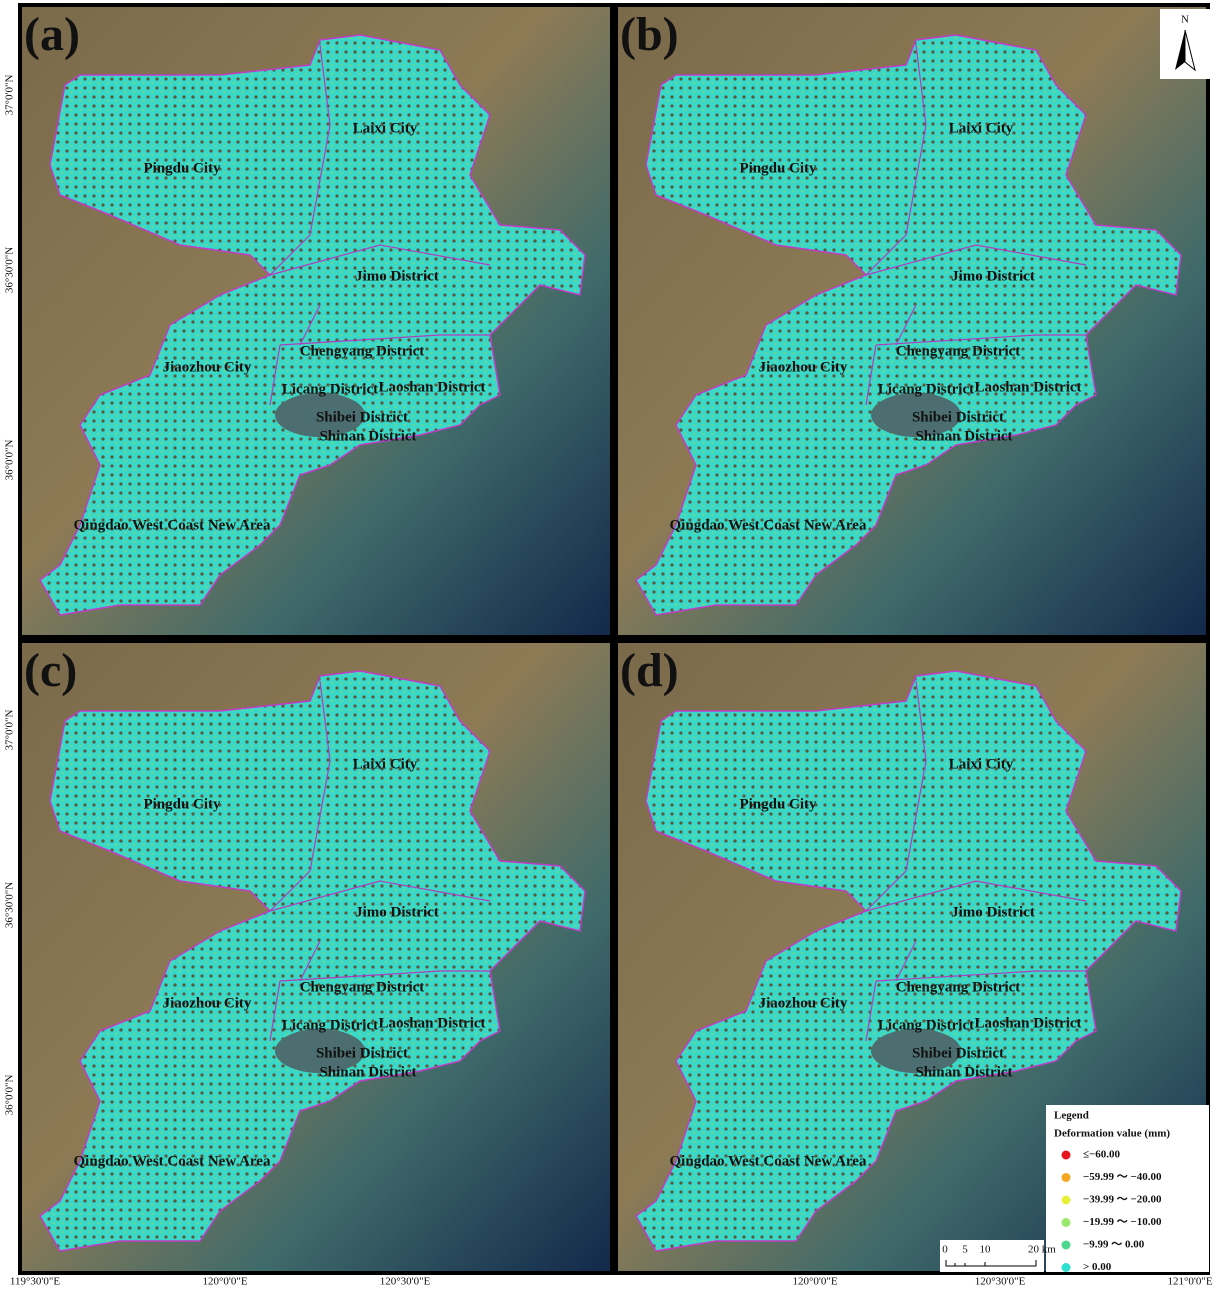 This screenshot has width=1225, height=1290. I want to click on legend-label: −59.99 ～ −40.00, so click(1122, 1177).